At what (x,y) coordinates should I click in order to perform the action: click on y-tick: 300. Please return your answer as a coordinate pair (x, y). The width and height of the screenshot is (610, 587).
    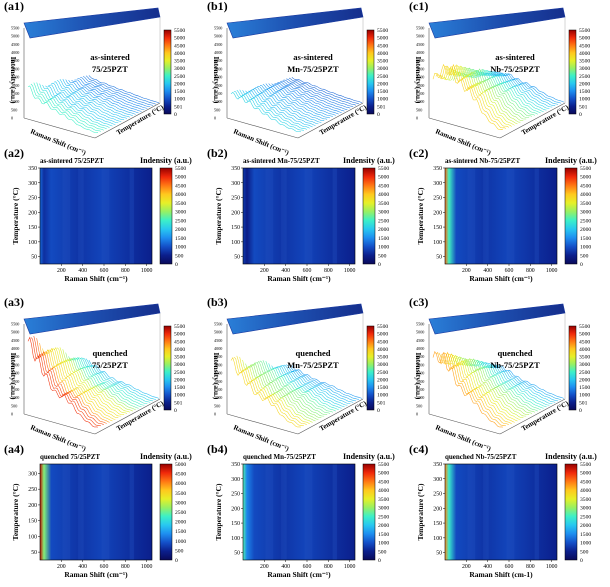
    Looking at the image, I should click on (32, 474).